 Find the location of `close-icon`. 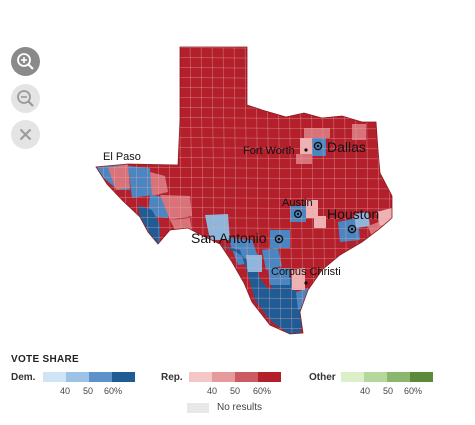

close-icon is located at coordinates (25, 134).